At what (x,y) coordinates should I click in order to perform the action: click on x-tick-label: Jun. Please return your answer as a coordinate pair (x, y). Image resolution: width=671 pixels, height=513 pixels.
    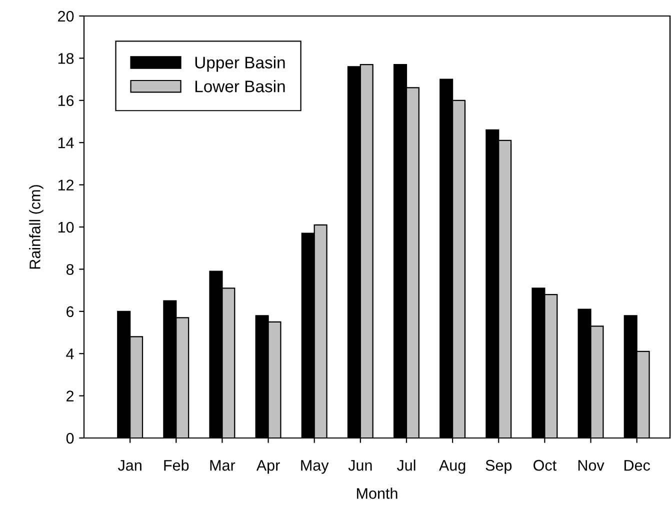
    Looking at the image, I should click on (360, 465).